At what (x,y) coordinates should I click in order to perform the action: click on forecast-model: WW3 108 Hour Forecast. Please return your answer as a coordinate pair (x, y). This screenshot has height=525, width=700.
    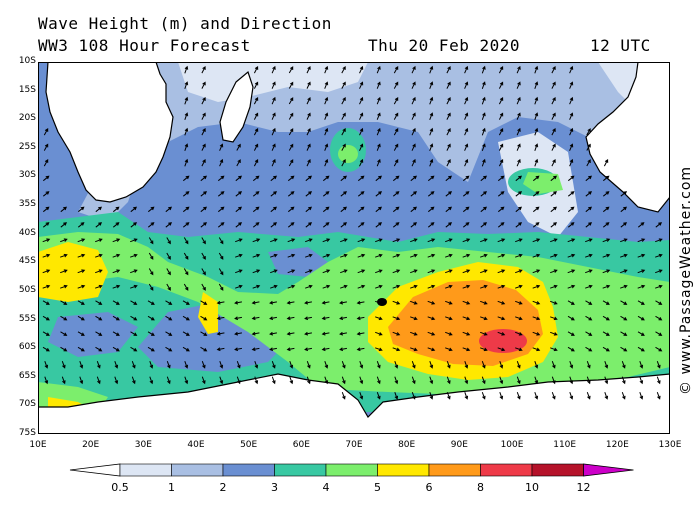
    Looking at the image, I should click on (144, 45).